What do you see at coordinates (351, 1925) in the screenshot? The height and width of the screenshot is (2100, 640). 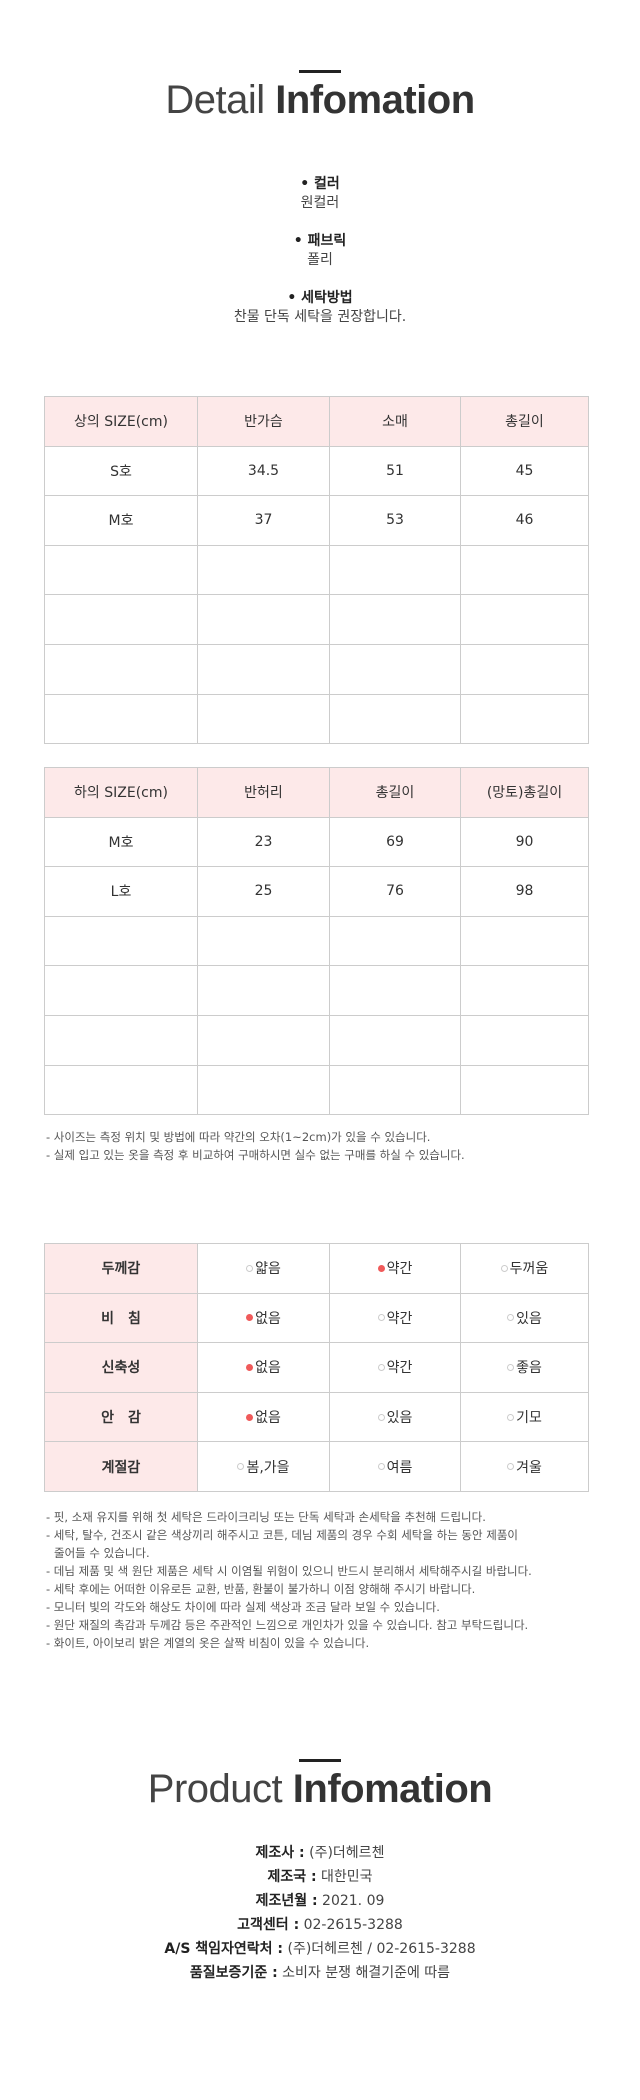 I see `product-info-value: 02-2615-3288` at bounding box center [351, 1925].